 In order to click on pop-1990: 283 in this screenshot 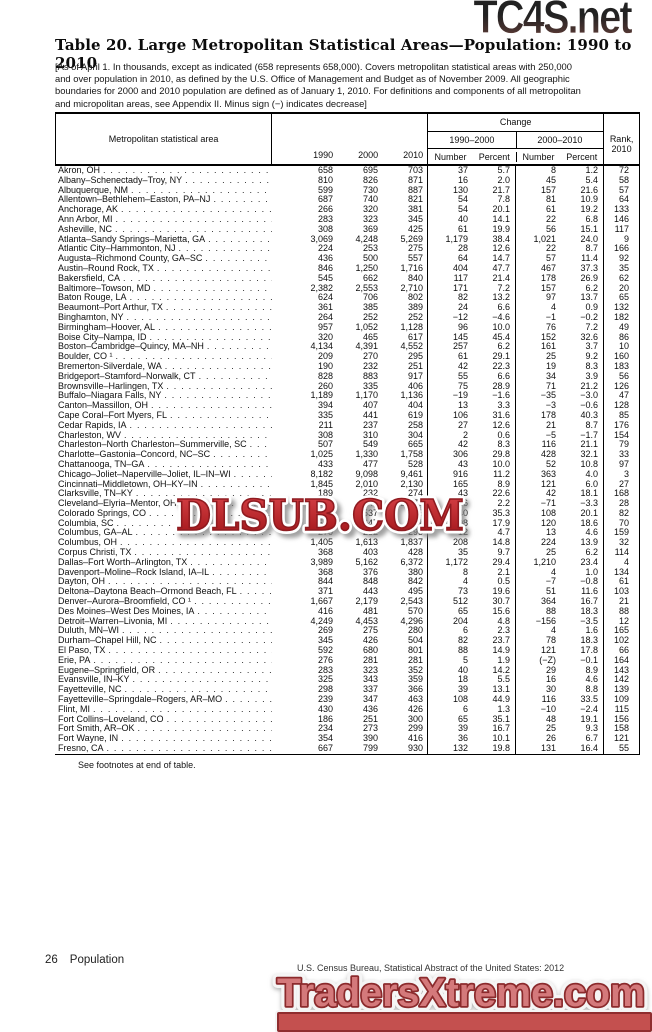, I will do `click(325, 670)`.